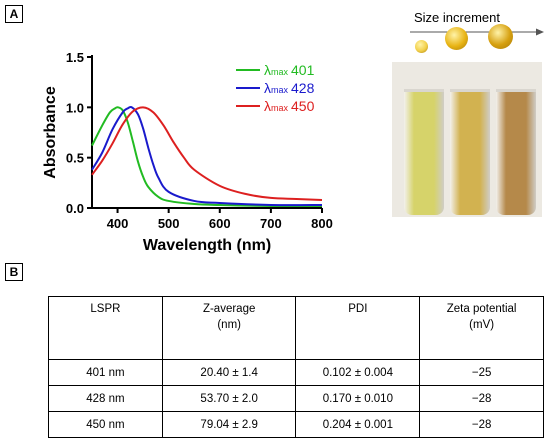 This screenshot has height=442, width=550. Describe the element at coordinates (358, 372) in the screenshot. I see `table-cell: 0.102 ± 0.004` at that location.